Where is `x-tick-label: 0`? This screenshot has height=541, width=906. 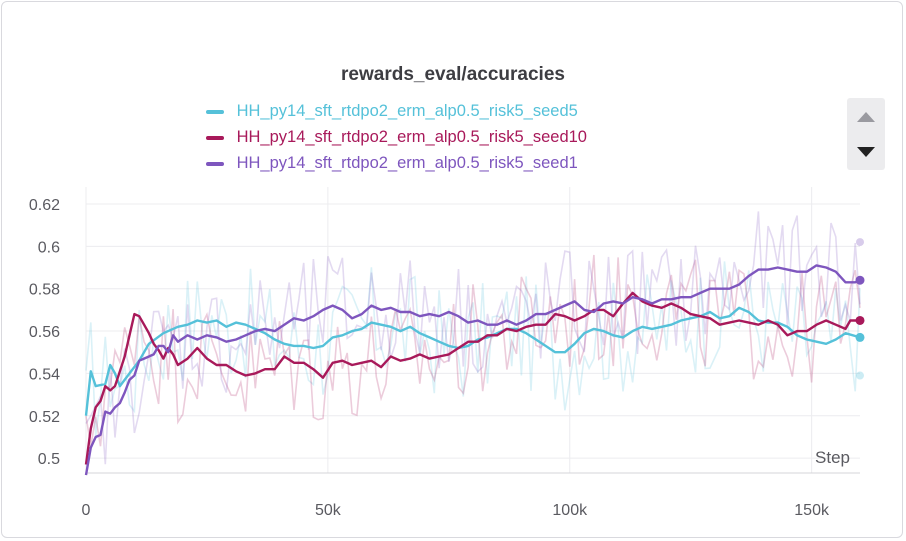
x-tick-label: 0 is located at coordinates (86, 510).